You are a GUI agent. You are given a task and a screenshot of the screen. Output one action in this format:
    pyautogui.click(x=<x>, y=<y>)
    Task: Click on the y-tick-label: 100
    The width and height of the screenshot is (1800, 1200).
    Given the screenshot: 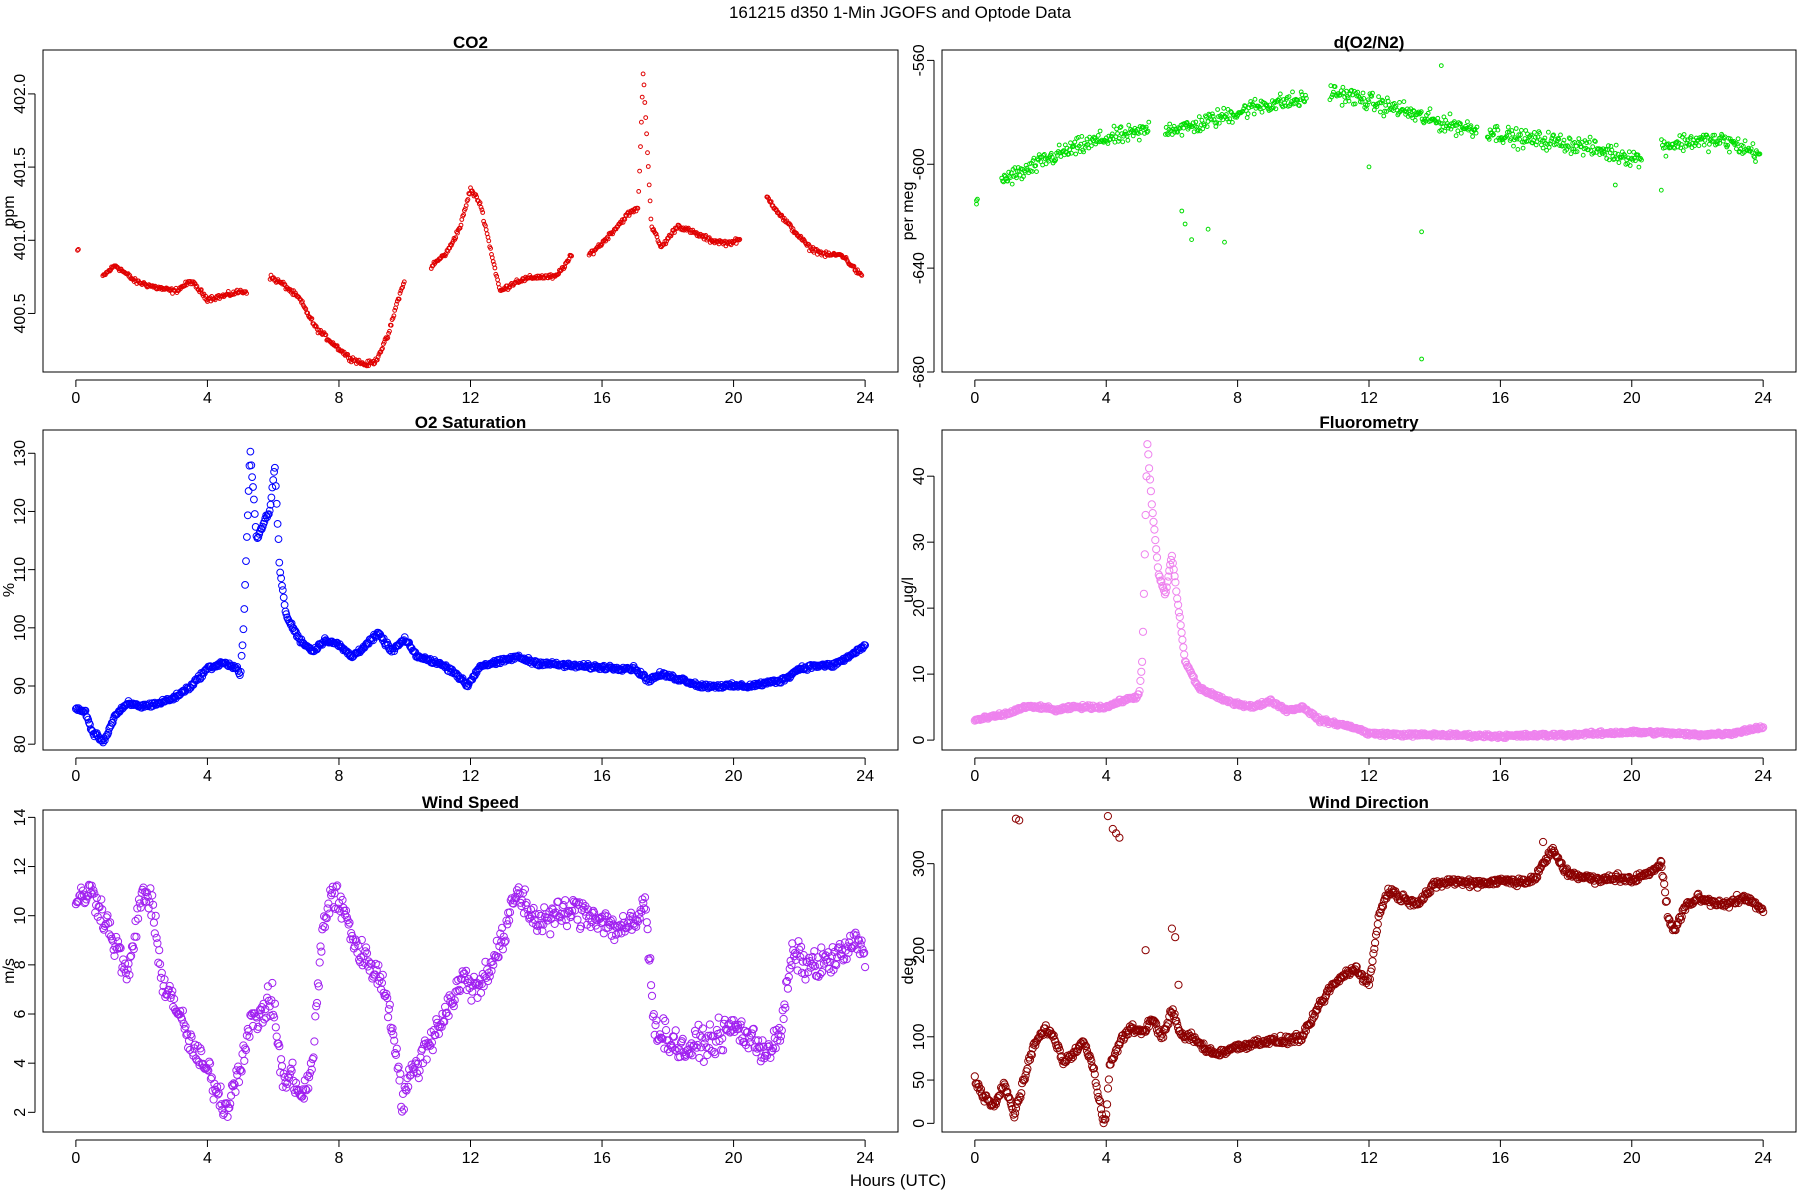 What is the action you would take?
    pyautogui.click(x=919, y=1036)
    